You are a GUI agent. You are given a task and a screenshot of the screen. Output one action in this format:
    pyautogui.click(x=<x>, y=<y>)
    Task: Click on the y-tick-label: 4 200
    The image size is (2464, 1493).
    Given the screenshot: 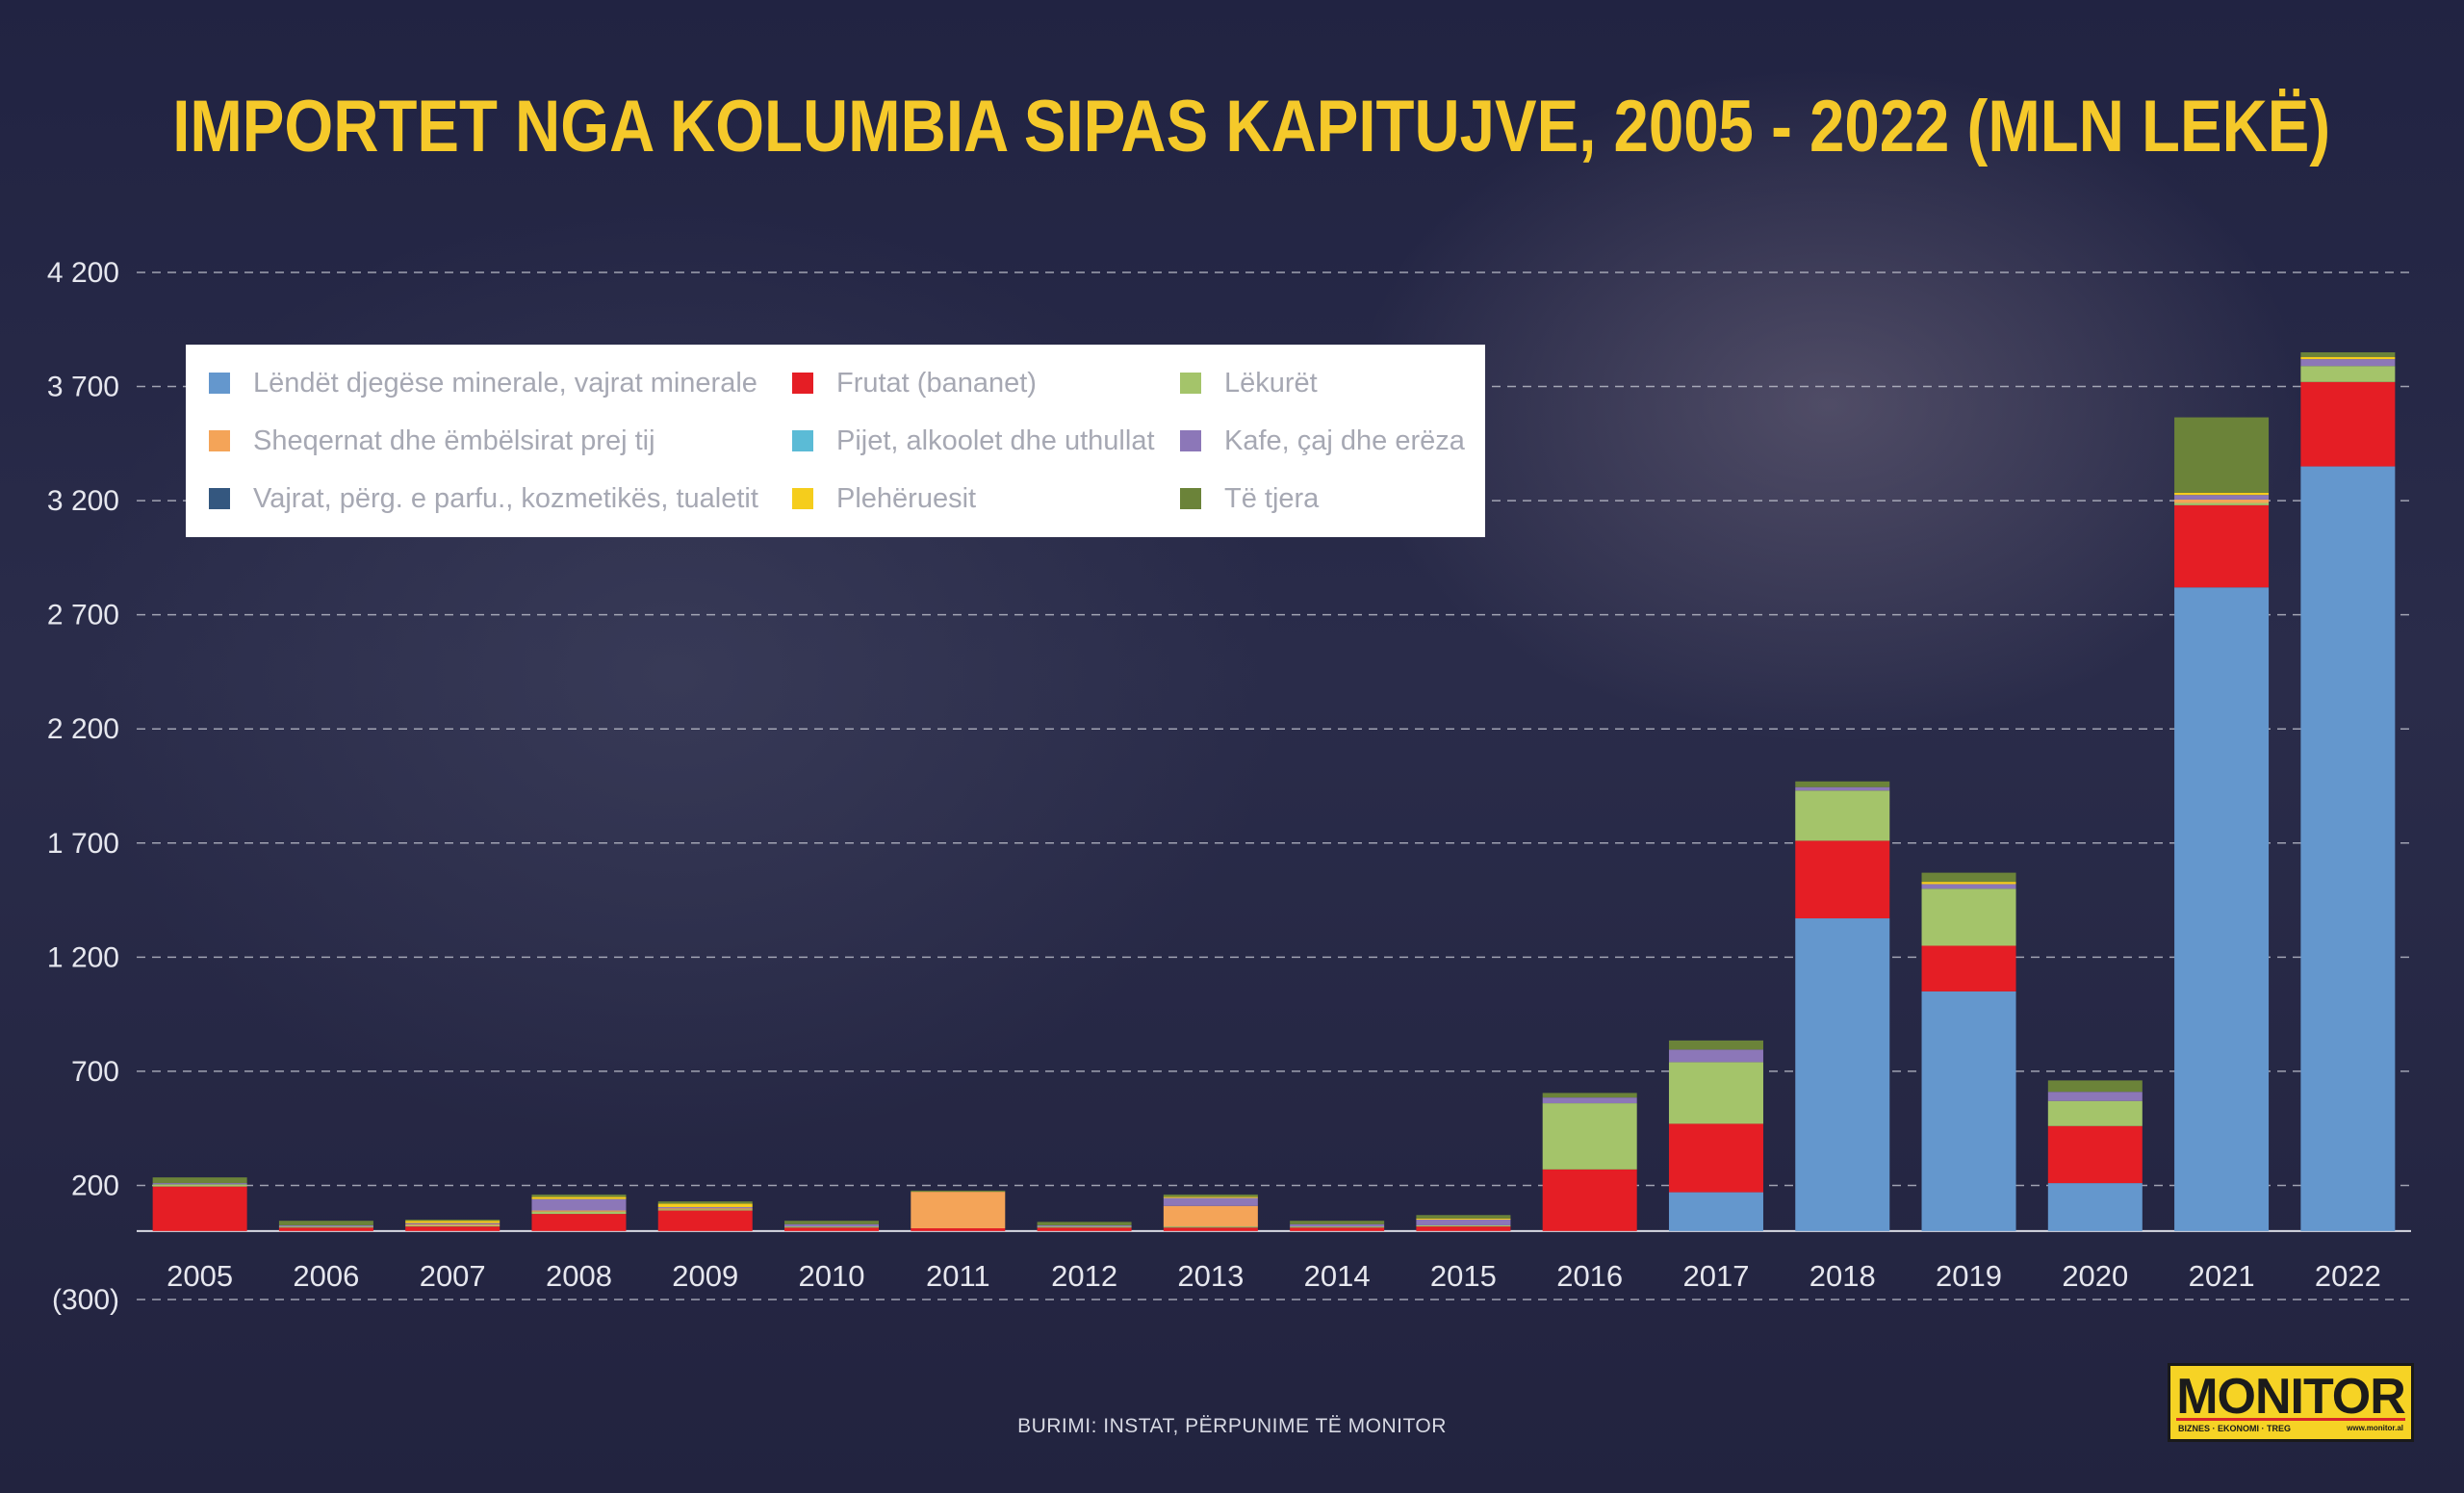 What is the action you would take?
    pyautogui.click(x=83, y=273)
    